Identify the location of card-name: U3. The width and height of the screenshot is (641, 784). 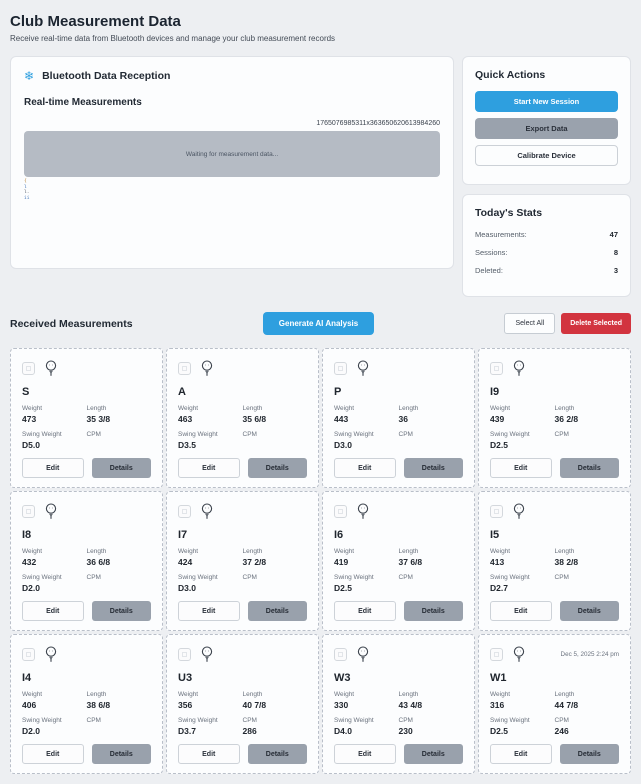
(185, 678).